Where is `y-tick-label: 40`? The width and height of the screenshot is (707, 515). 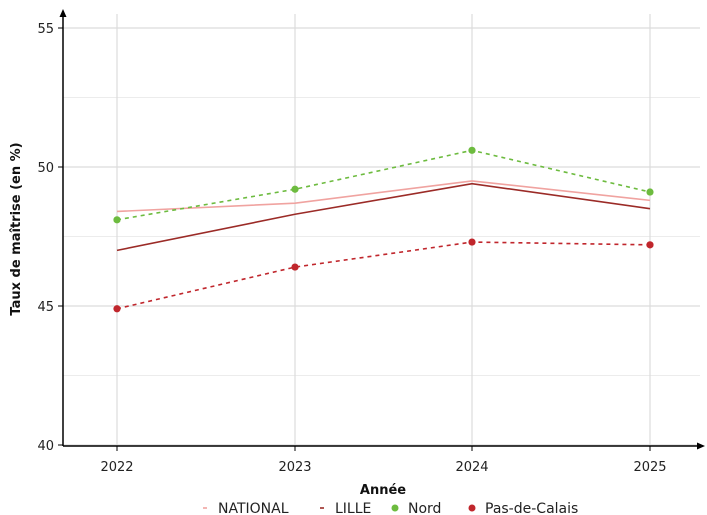 y-tick-label: 40 is located at coordinates (45, 446).